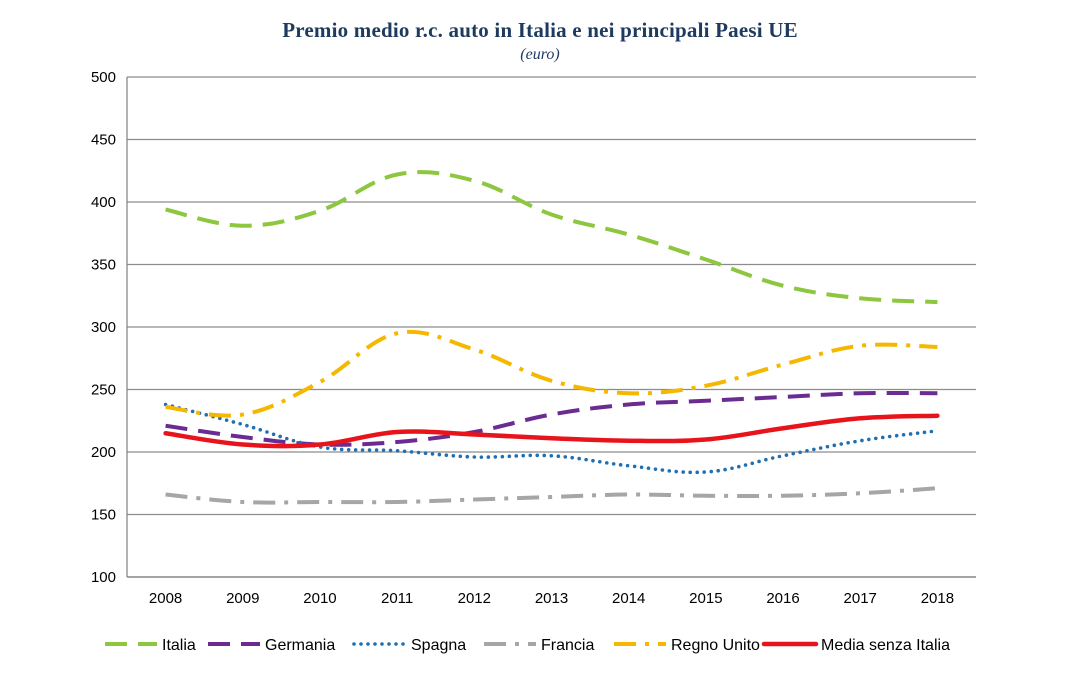 The width and height of the screenshot is (1080, 673). Describe the element at coordinates (409, 645) in the screenshot. I see `legend-item: Spagna` at that location.